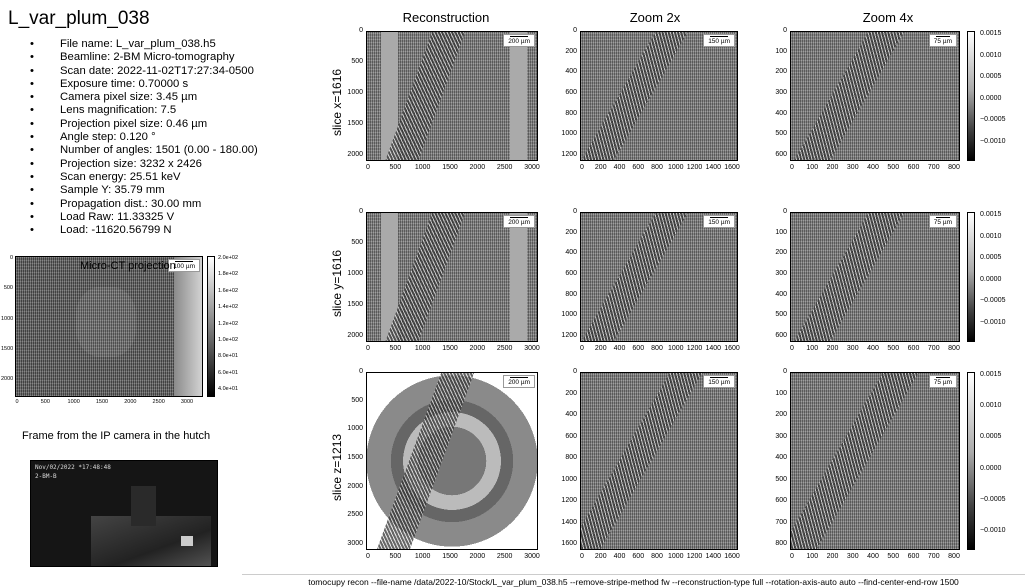 Image resolution: width=1025 pixels, height=588 pixels. I want to click on projection-title: Micro-CT projection, so click(128, 266).